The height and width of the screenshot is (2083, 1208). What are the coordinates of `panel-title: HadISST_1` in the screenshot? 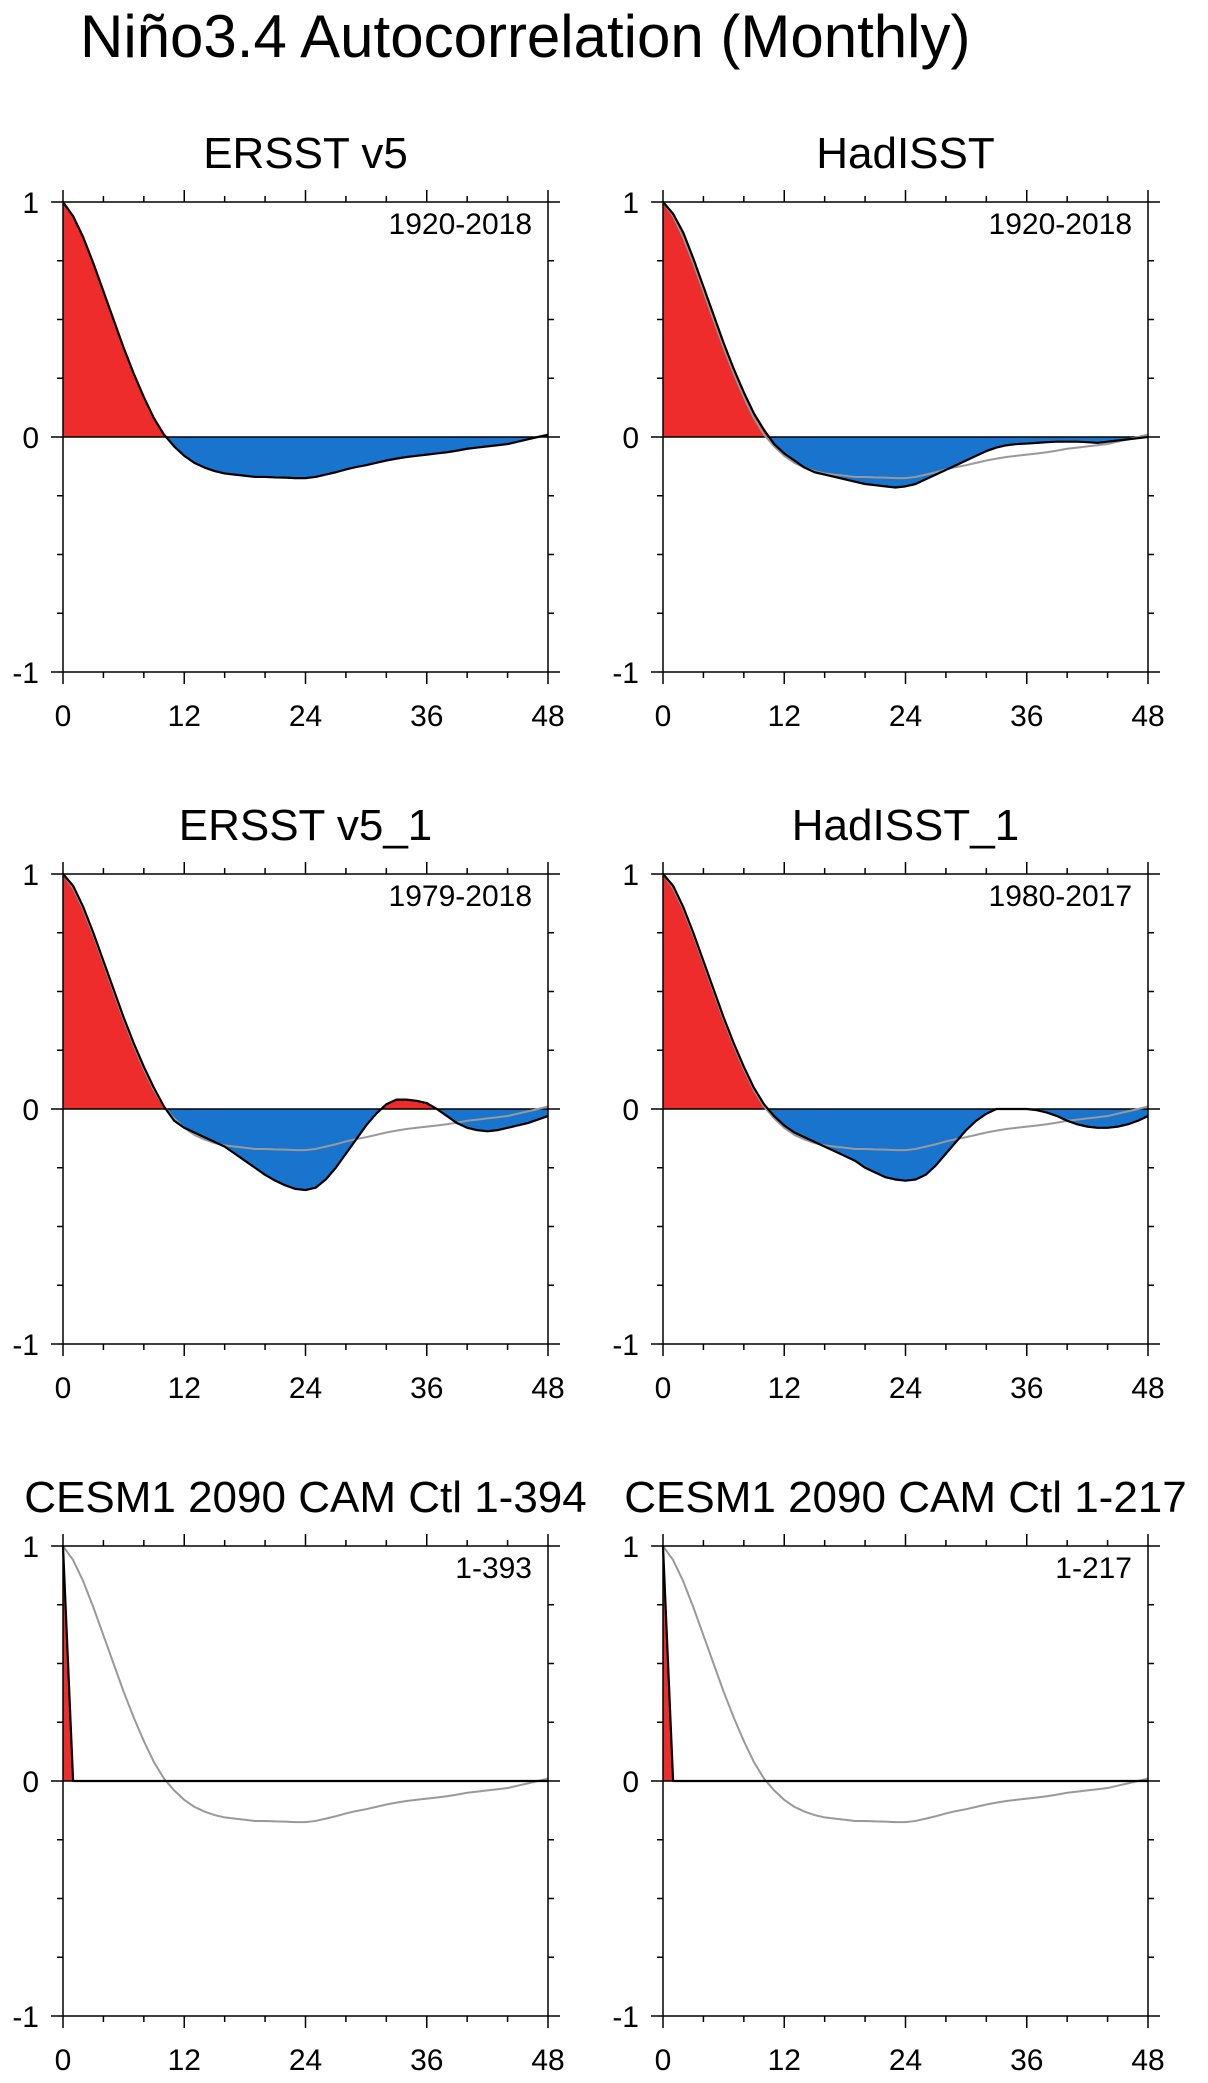 It's located at (905, 825).